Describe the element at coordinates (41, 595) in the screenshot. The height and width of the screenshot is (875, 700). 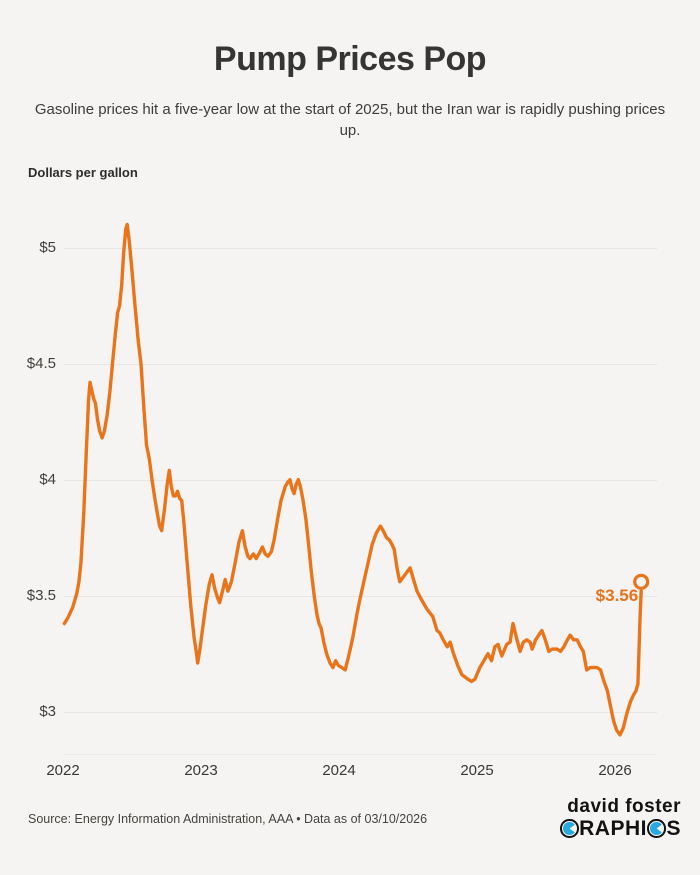
I see `y-tick-label: $3.5` at that location.